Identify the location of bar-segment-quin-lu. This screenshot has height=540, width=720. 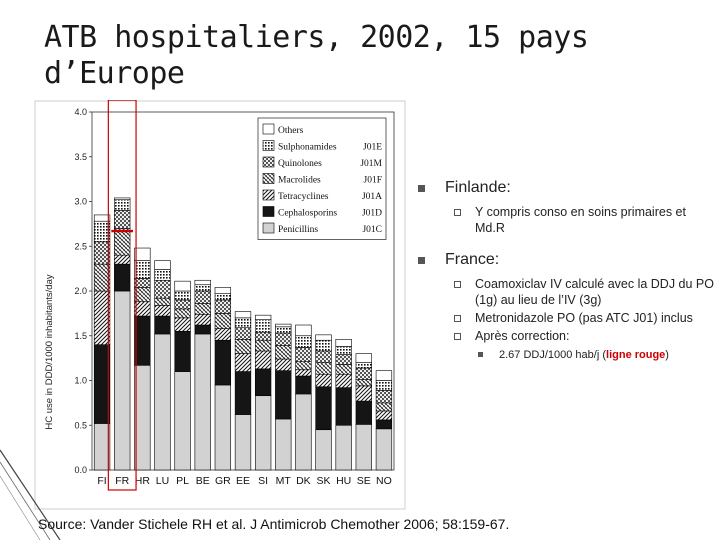
(162, 289).